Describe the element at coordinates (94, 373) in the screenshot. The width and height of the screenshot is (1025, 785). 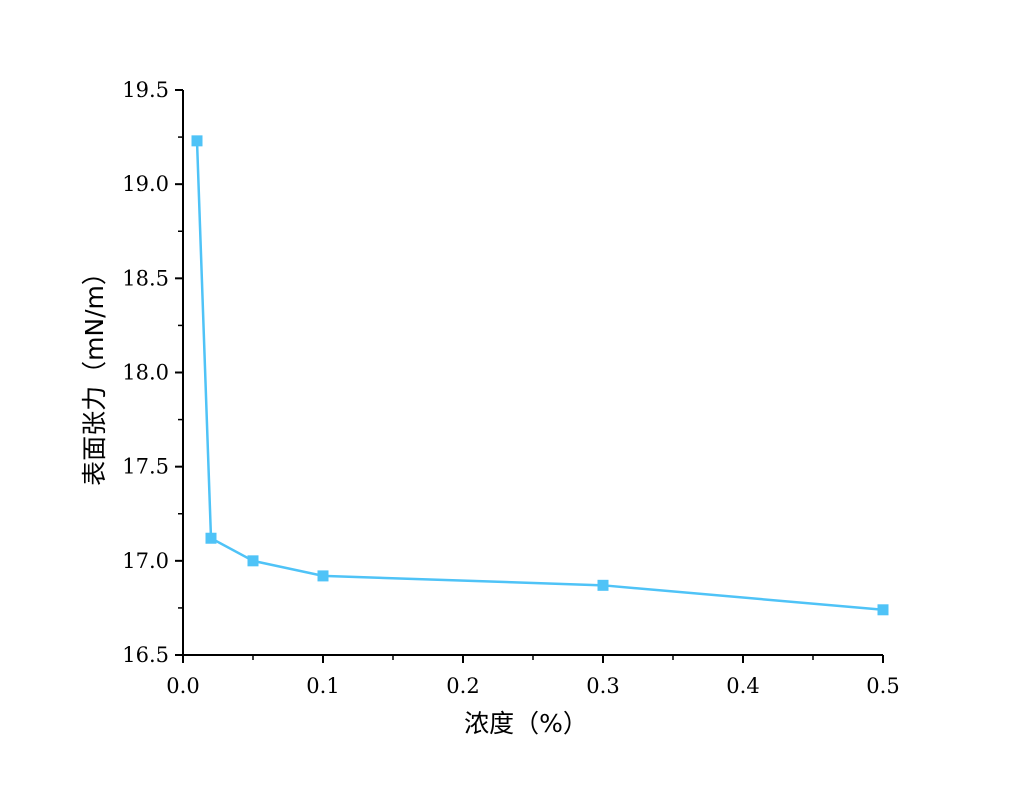
I see `y-axis-title: 表面张力（mN/m）` at that location.